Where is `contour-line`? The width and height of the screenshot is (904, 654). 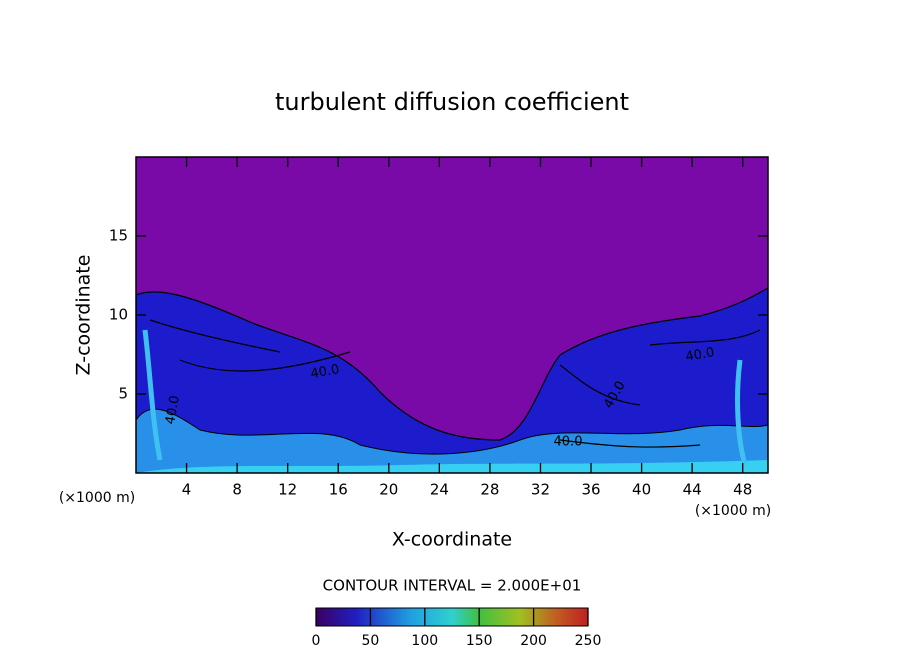 contour-line is located at coordinates (455, 383).